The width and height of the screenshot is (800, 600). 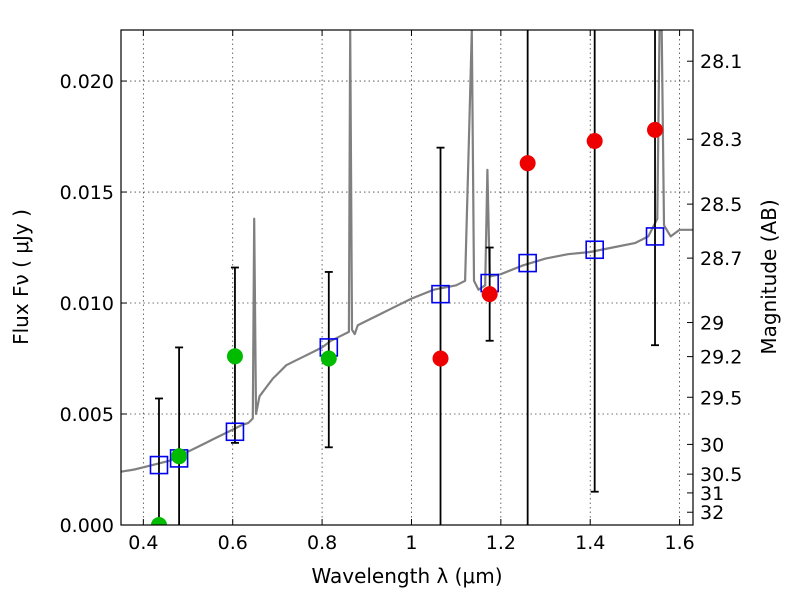 What do you see at coordinates (143, 543) in the screenshot?
I see `x-tick-label: 0.4` at bounding box center [143, 543].